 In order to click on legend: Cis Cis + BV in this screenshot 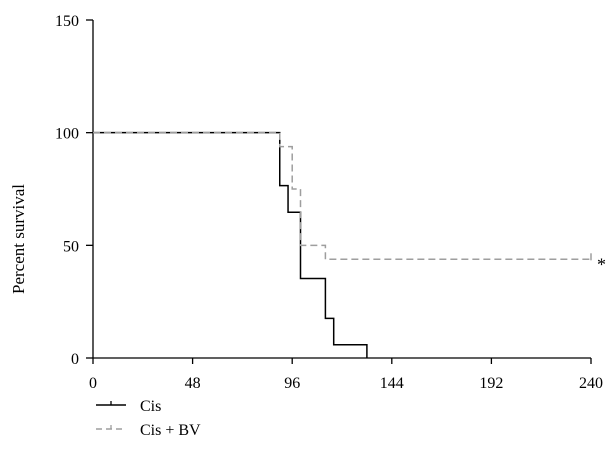, I will do `click(148, 418)`.